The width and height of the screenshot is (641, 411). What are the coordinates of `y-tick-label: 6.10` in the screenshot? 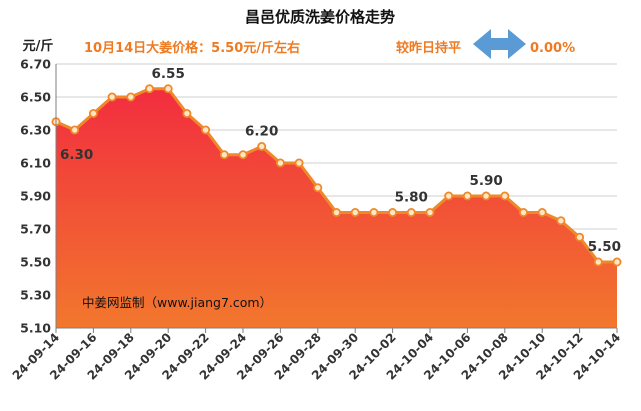 It's located at (35, 163).